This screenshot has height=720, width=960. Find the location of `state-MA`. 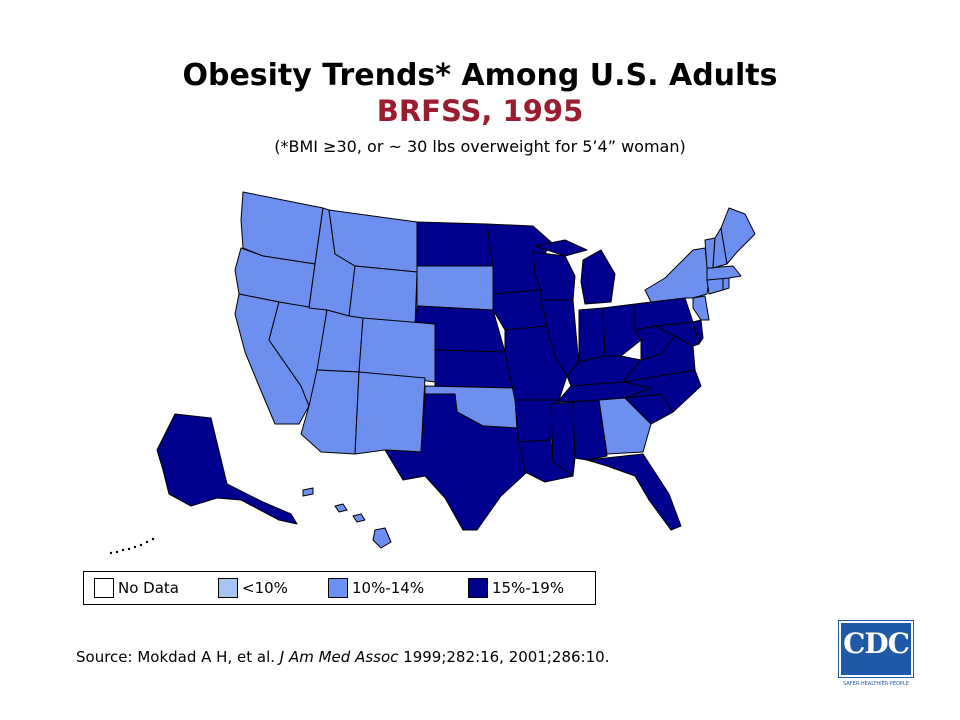

state-MA is located at coordinates (724, 273).